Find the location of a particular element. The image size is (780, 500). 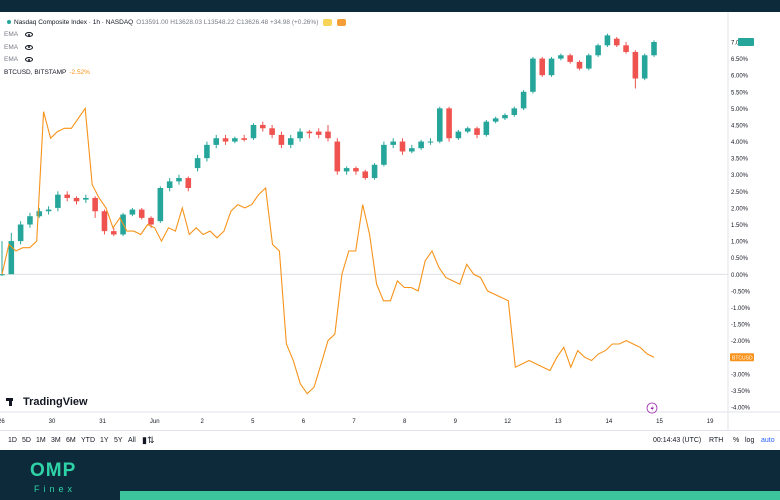

y-tick-label: 4.00% is located at coordinates (740, 143).